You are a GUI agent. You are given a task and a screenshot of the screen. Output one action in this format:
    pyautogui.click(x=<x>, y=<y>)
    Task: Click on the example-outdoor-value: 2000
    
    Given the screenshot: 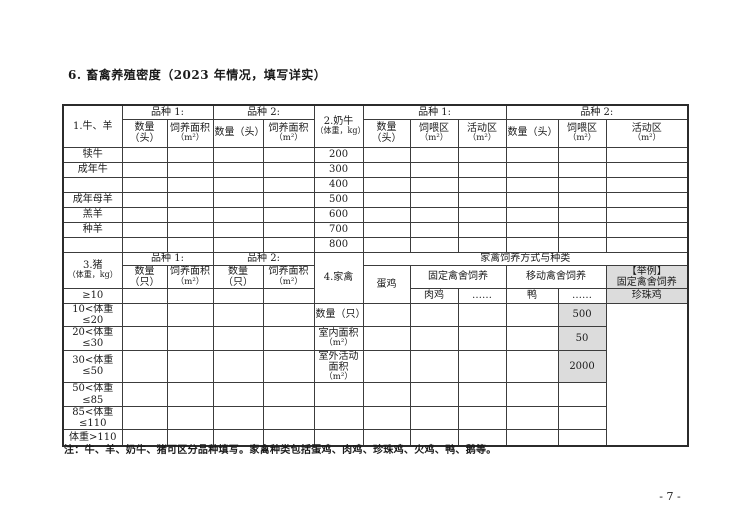 What is the action you would take?
    pyautogui.click(x=582, y=366)
    